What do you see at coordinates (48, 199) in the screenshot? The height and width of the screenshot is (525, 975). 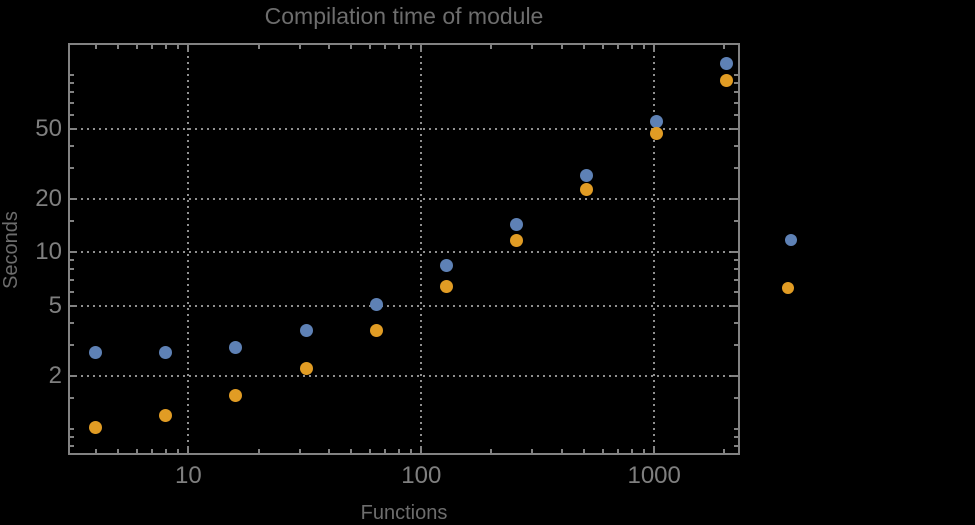 I see `y-tick-label: 20` at bounding box center [48, 199].